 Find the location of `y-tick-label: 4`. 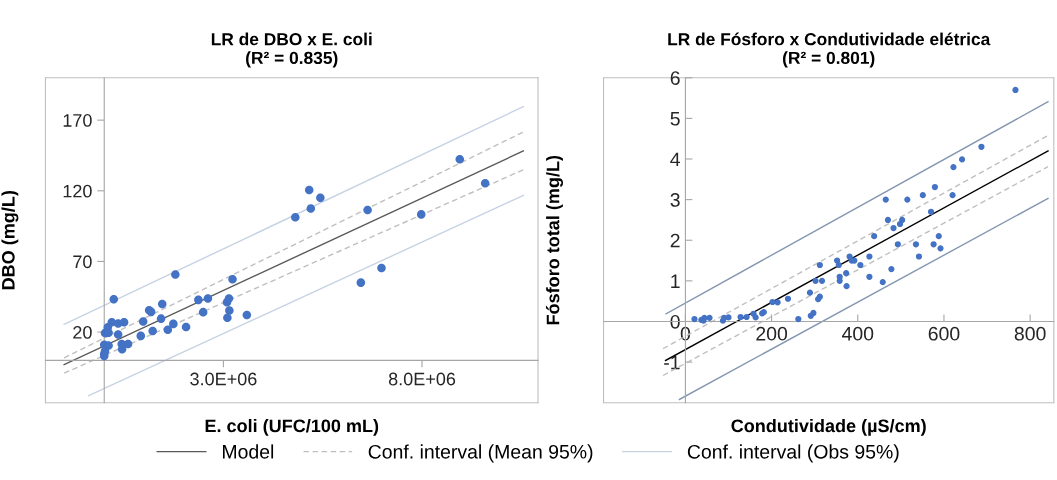

y-tick-label: 4 is located at coordinates (675, 159).